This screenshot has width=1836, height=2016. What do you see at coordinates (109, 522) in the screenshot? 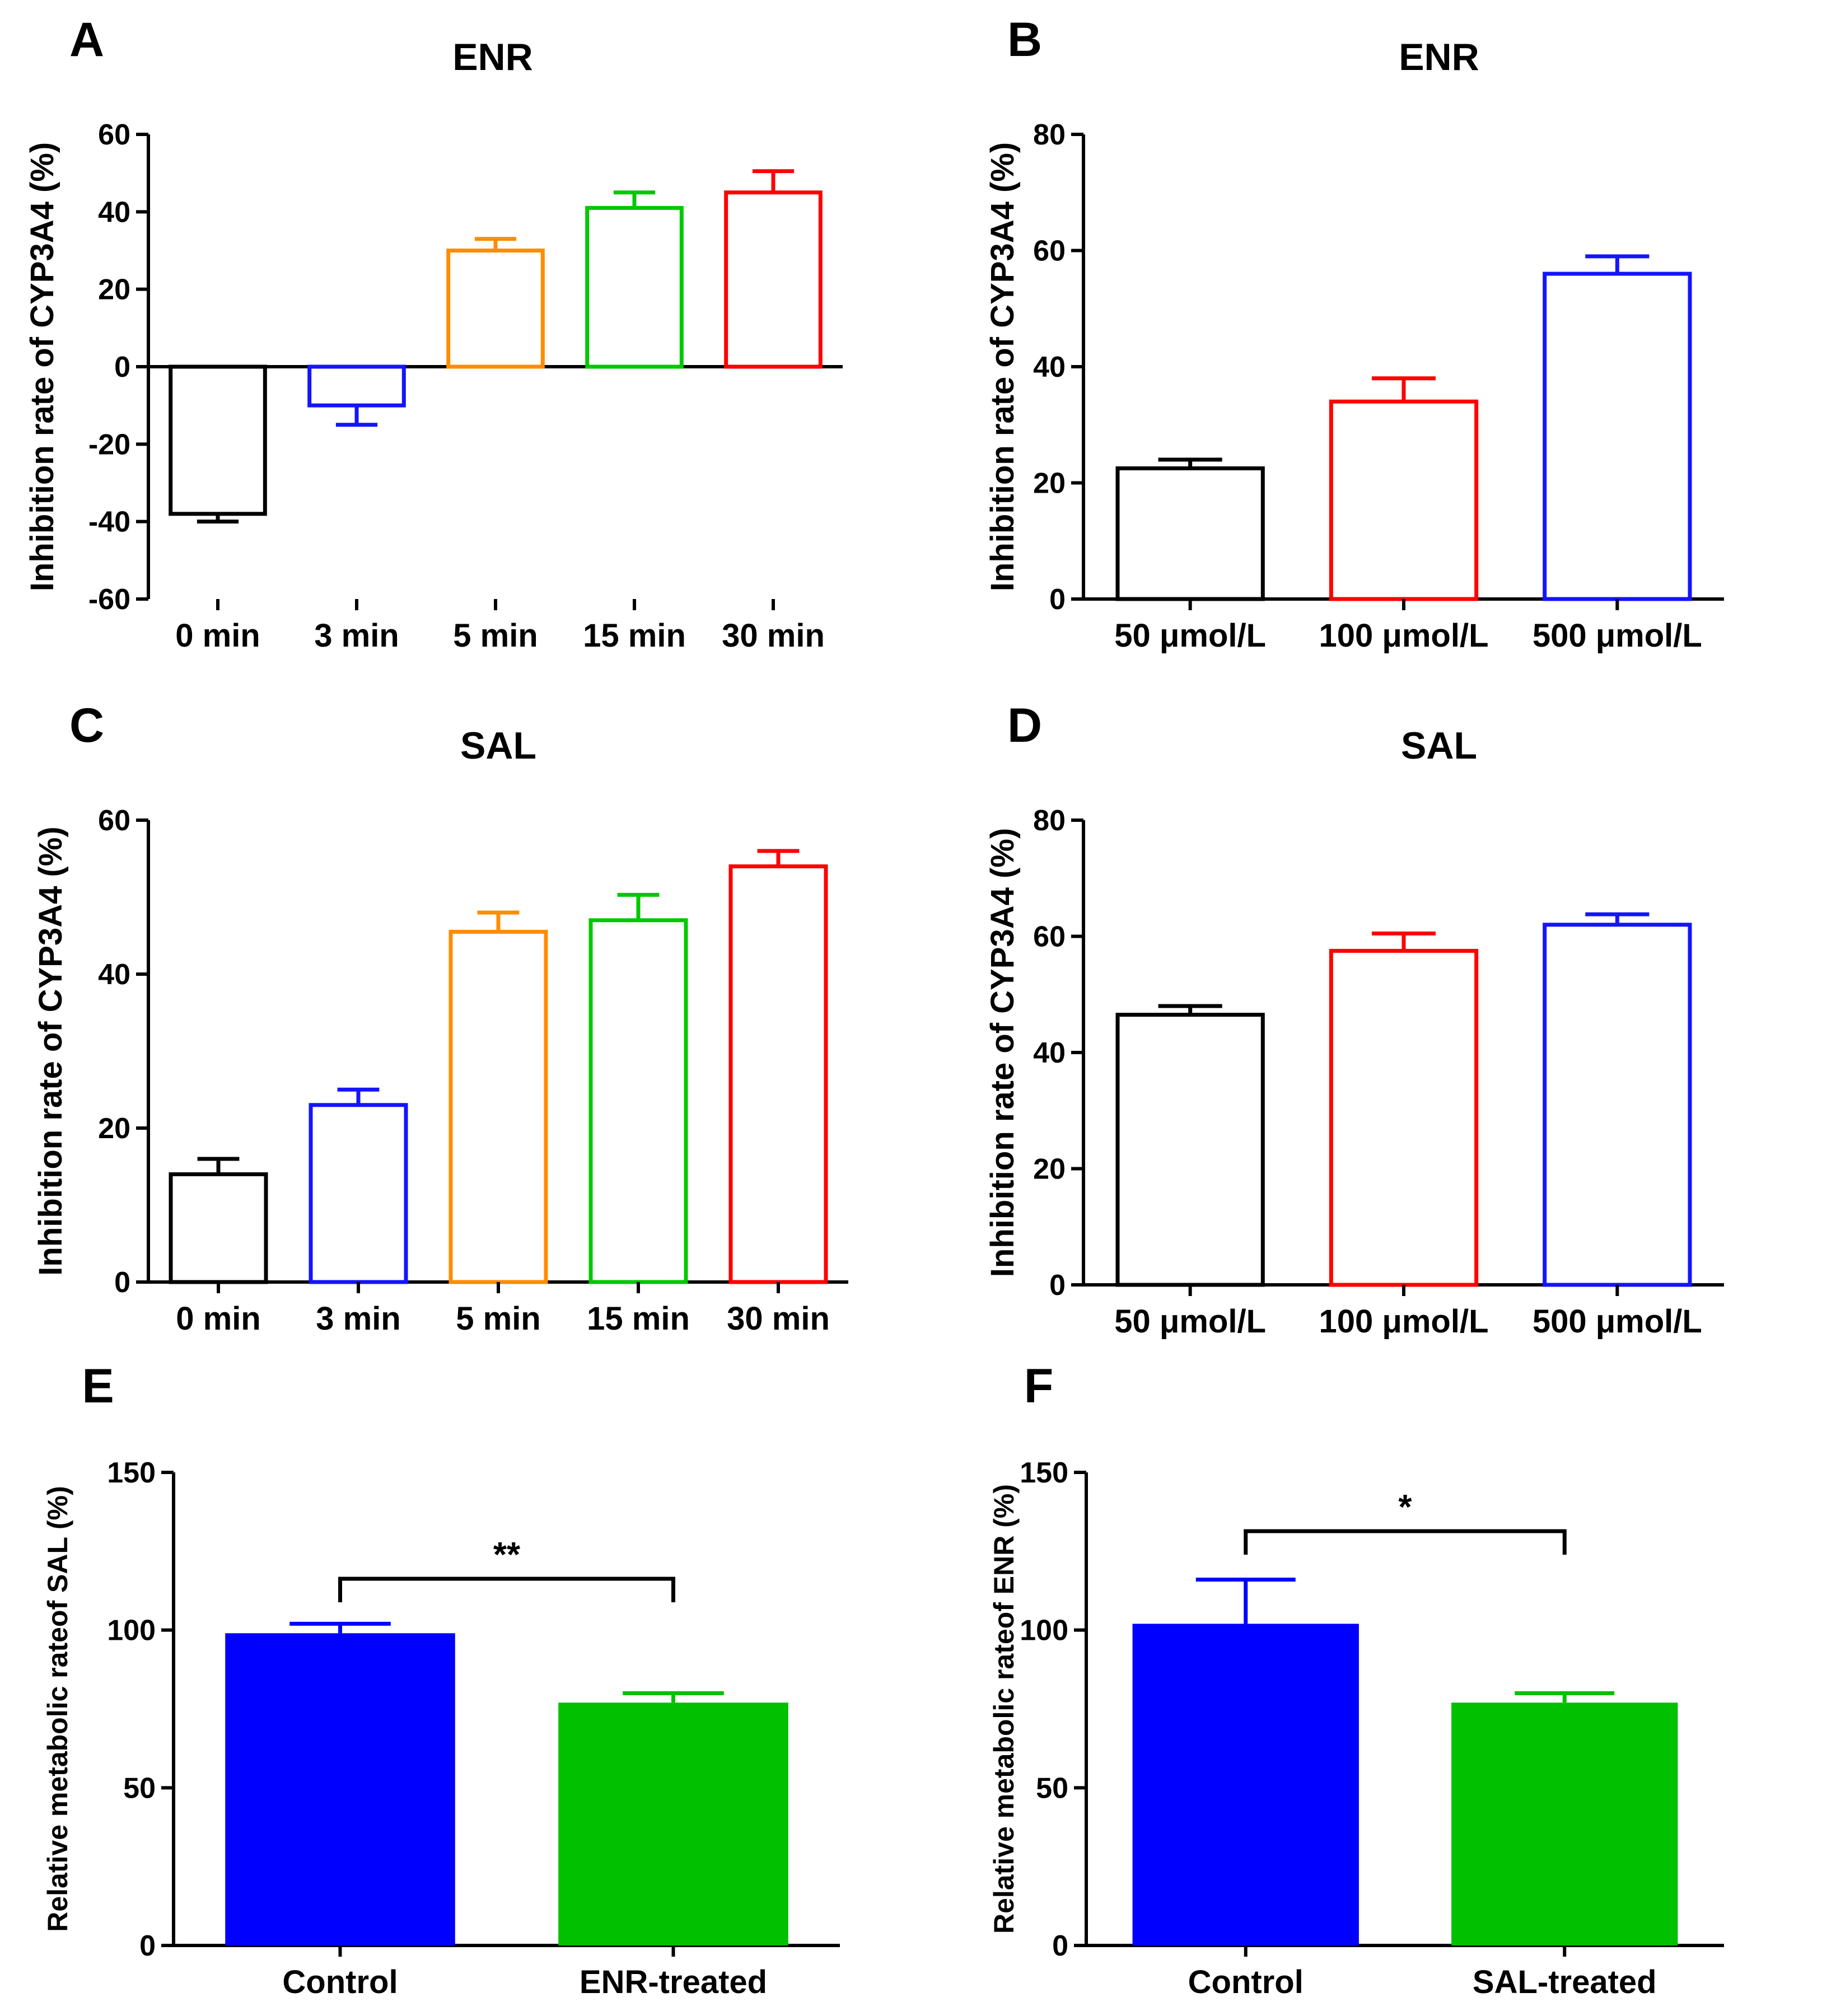
I see `y-tick-label: -40` at bounding box center [109, 522].